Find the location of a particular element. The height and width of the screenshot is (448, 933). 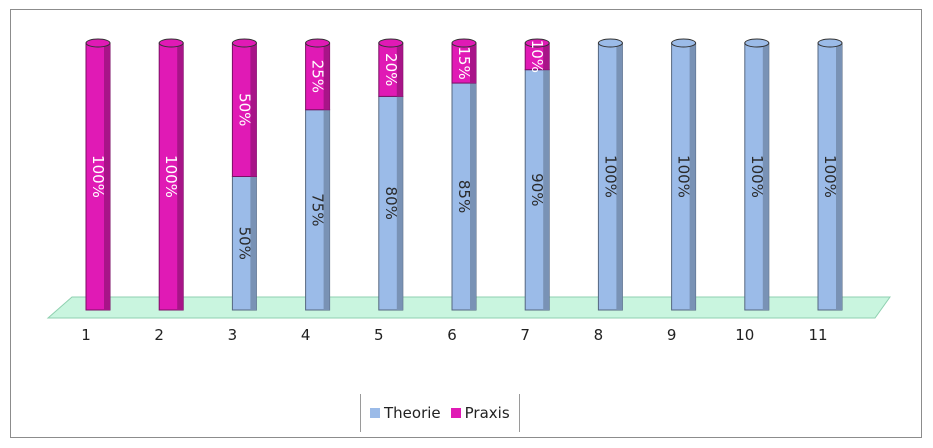

data-label-praxis-1: 100% is located at coordinates (98, 176).